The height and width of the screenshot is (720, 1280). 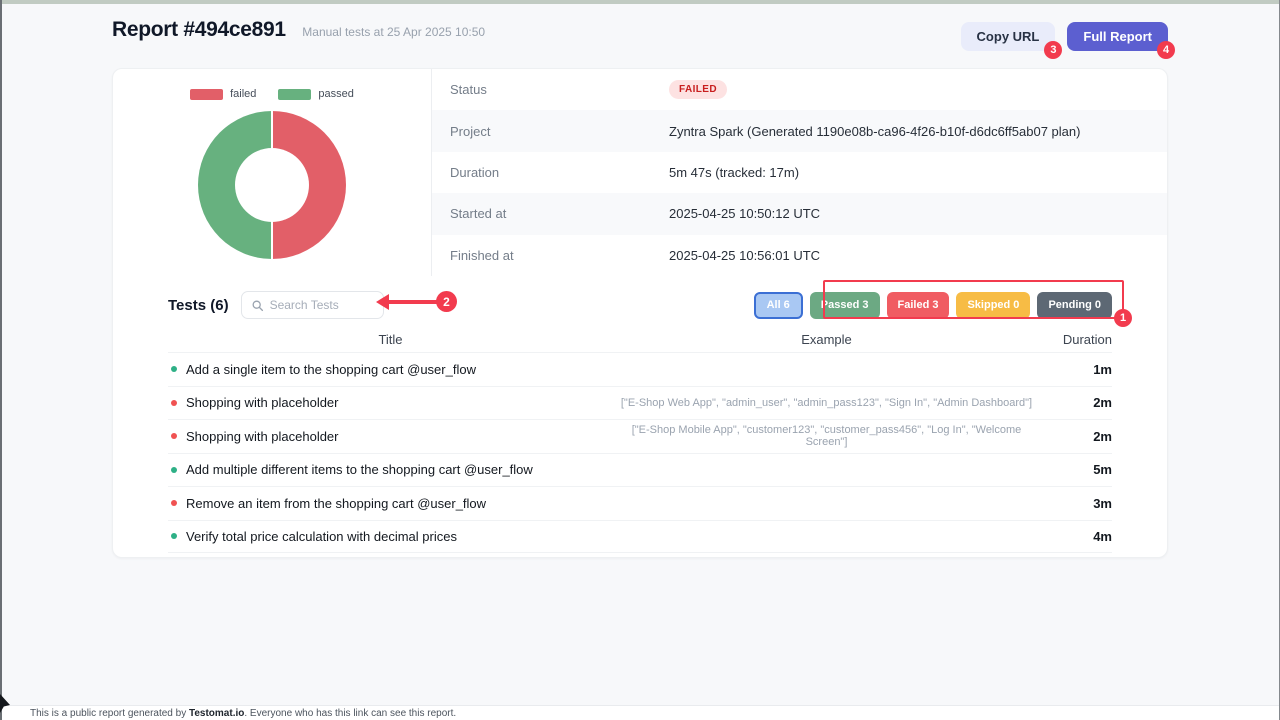 I want to click on filter-skipped-button: Skipped 0, so click(x=993, y=305).